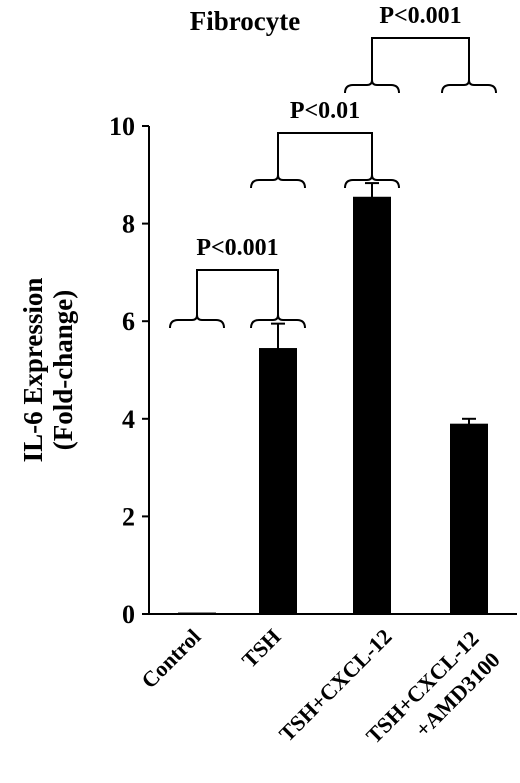 This screenshot has width=520, height=783. I want to click on significance-label: P<0.01, so click(325, 111).